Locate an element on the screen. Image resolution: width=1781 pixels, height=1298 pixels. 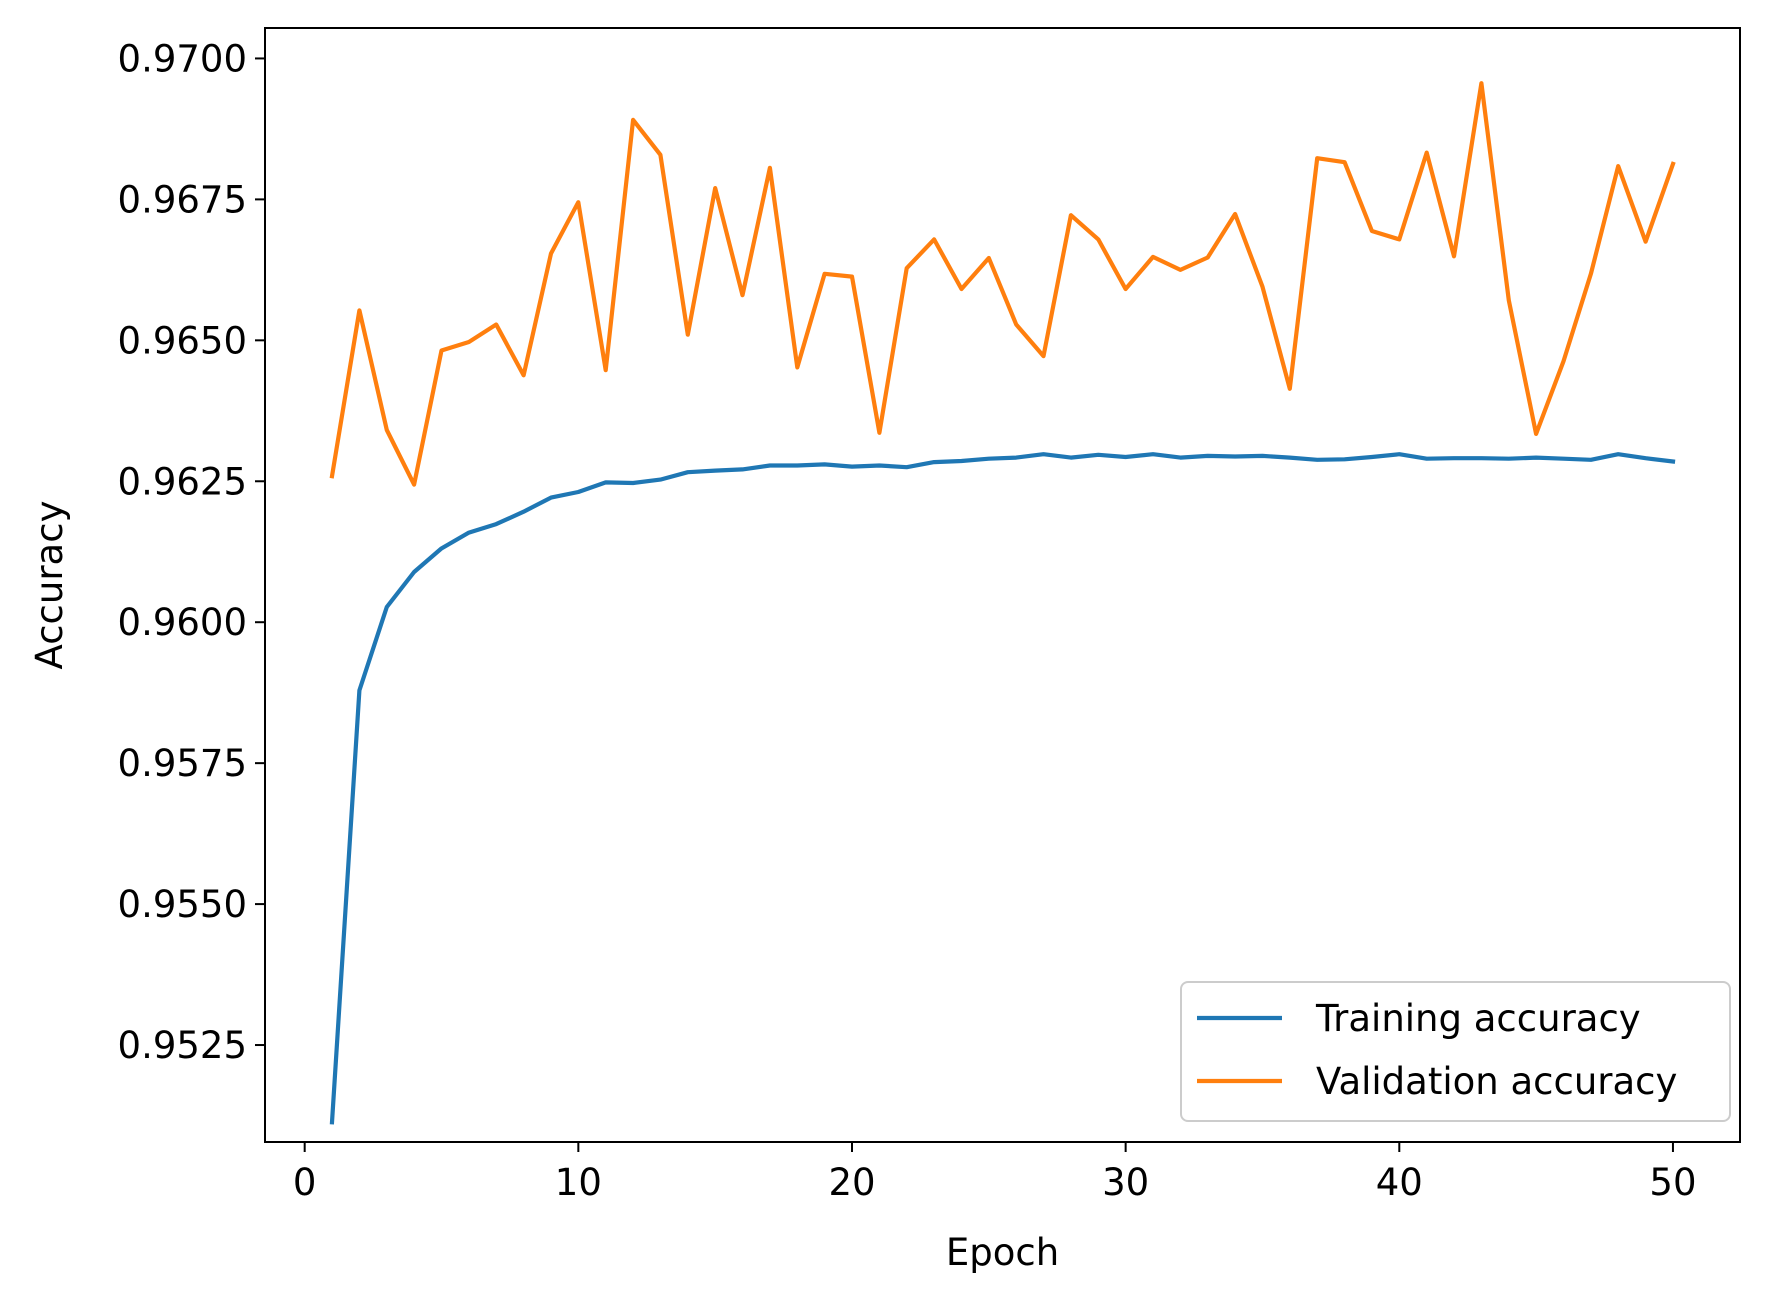
y-tick-label: 0.9675 is located at coordinates (182, 199).